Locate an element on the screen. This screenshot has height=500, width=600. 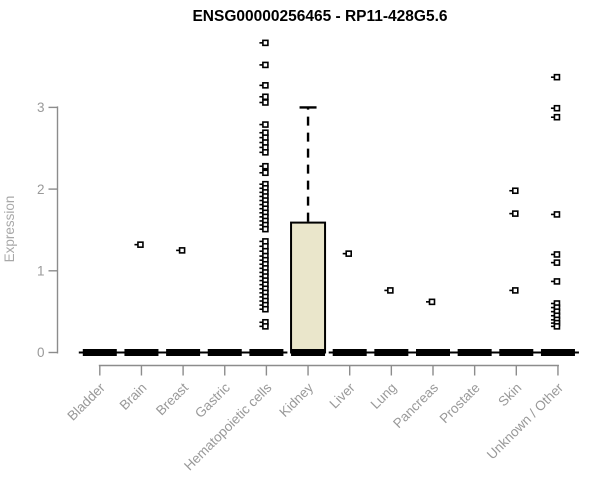
x-tick-label: Pancreas is located at coordinates (415, 405).